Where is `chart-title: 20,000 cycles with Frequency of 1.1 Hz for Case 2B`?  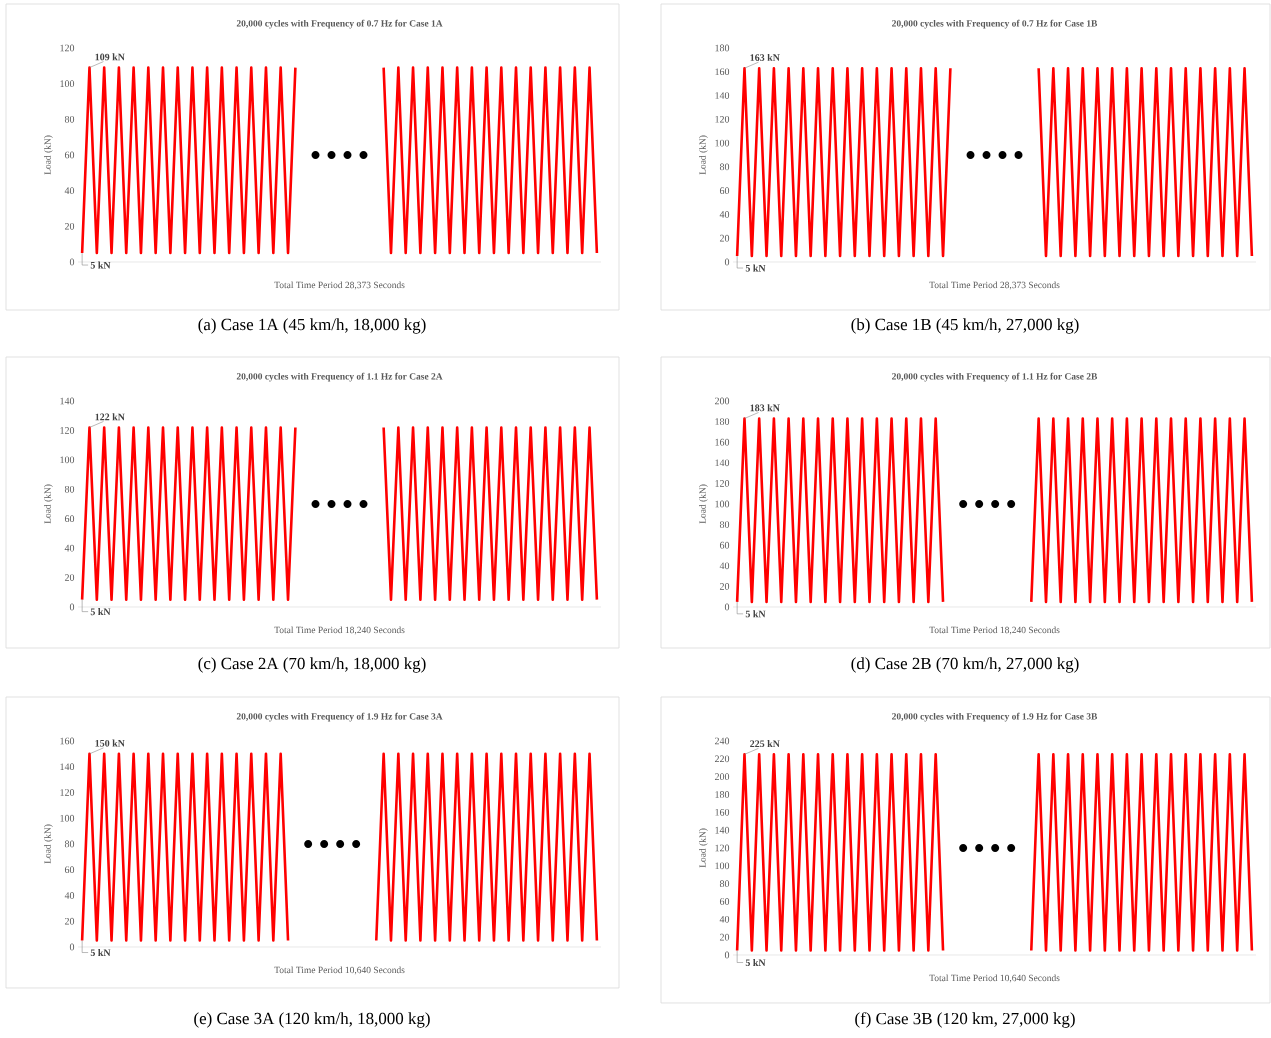 chart-title: 20,000 cycles with Frequency of 1.1 Hz for Case 2B is located at coordinates (995, 377).